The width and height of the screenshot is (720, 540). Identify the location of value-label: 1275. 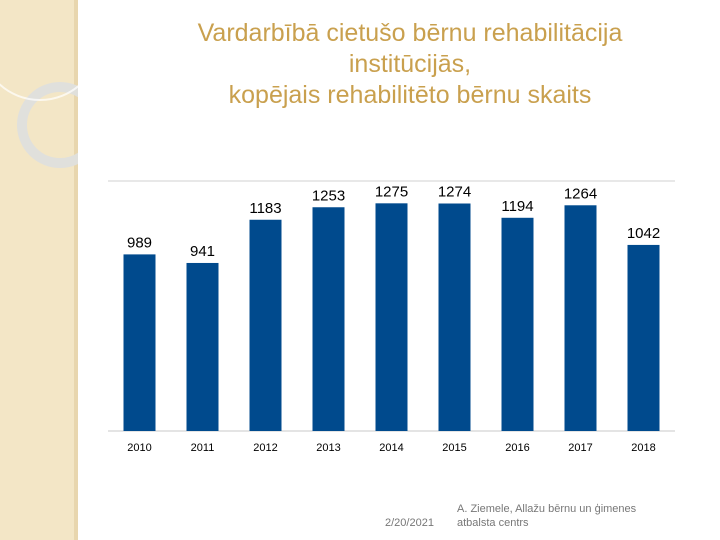
(391, 191).